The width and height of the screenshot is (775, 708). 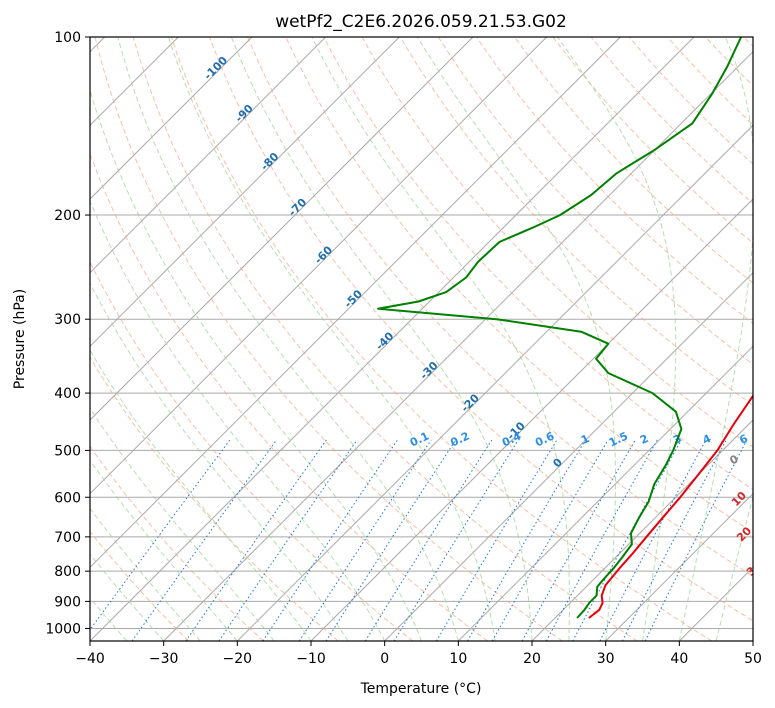 I want to click on temperature-profile-line, so click(x=670, y=506).